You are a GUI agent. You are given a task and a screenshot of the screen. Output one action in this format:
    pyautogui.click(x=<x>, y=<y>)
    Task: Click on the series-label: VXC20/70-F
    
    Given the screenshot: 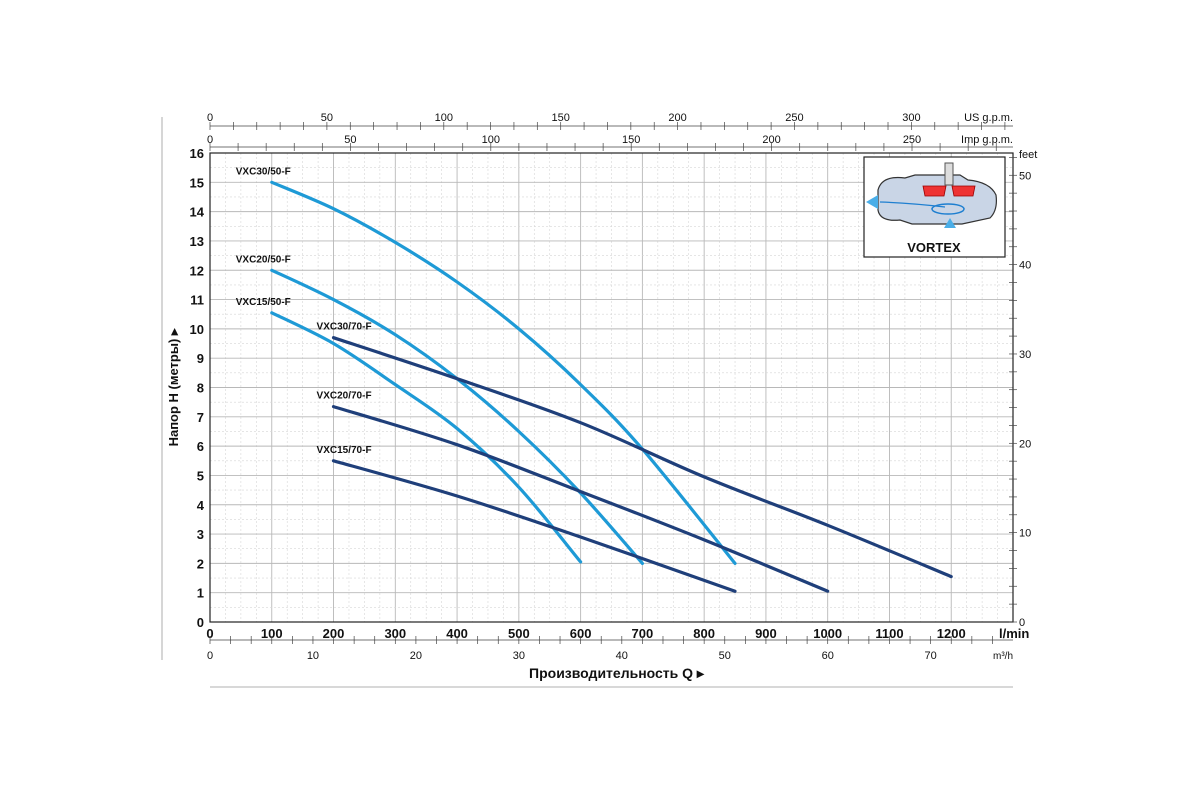 What is the action you would take?
    pyautogui.click(x=344, y=396)
    